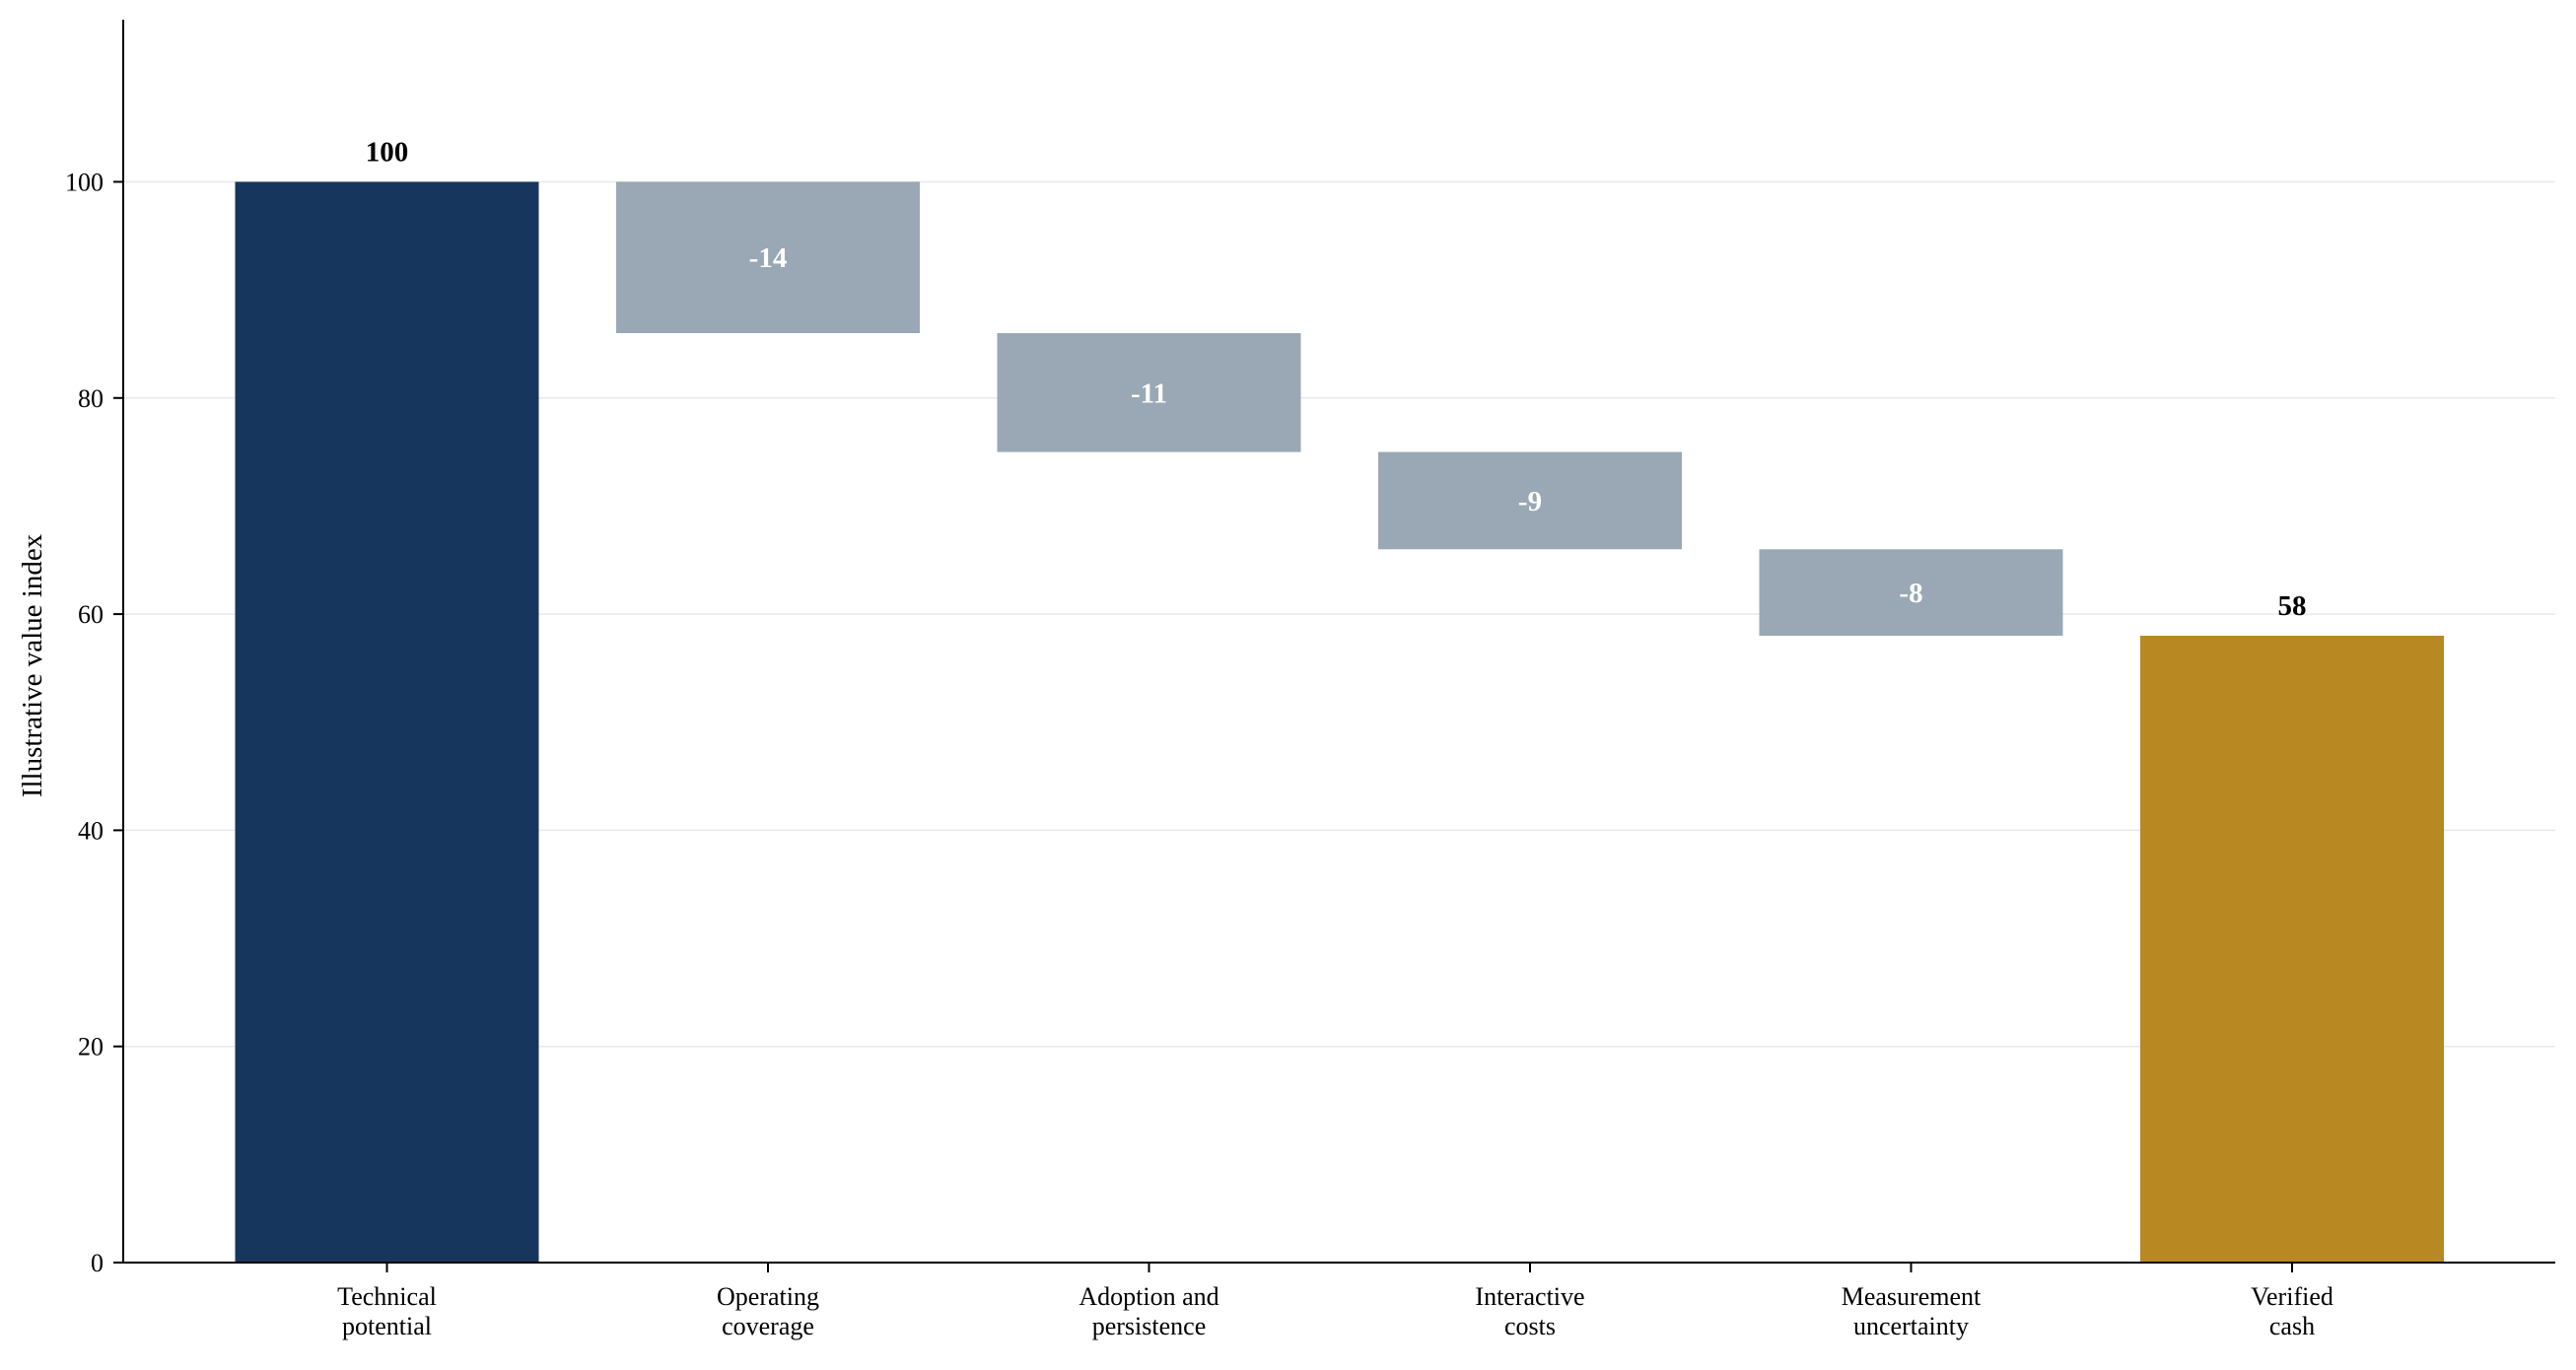 The width and height of the screenshot is (2576, 1370). I want to click on category-label-2-line-0: Adoption and, so click(1149, 1296).